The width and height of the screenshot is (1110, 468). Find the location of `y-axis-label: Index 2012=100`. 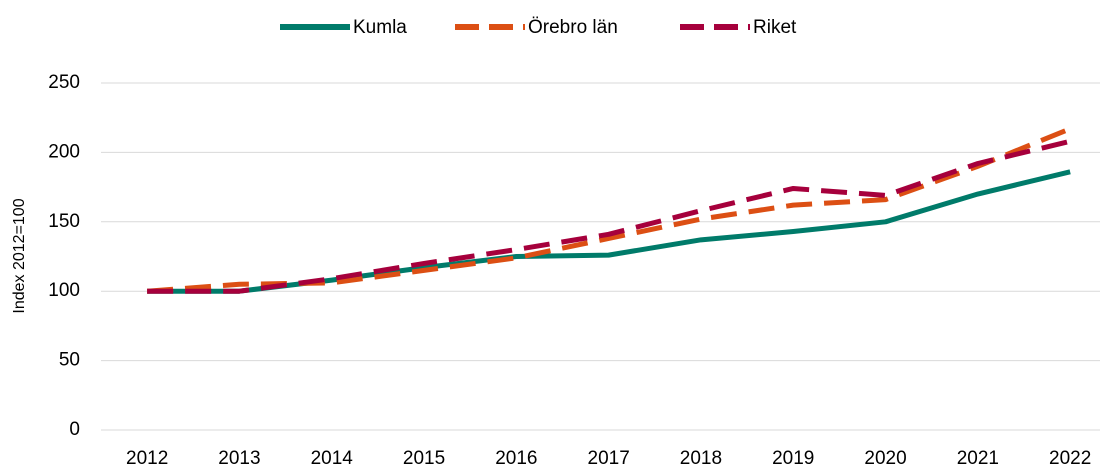

y-axis-label: Index 2012=100 is located at coordinates (19, 255).